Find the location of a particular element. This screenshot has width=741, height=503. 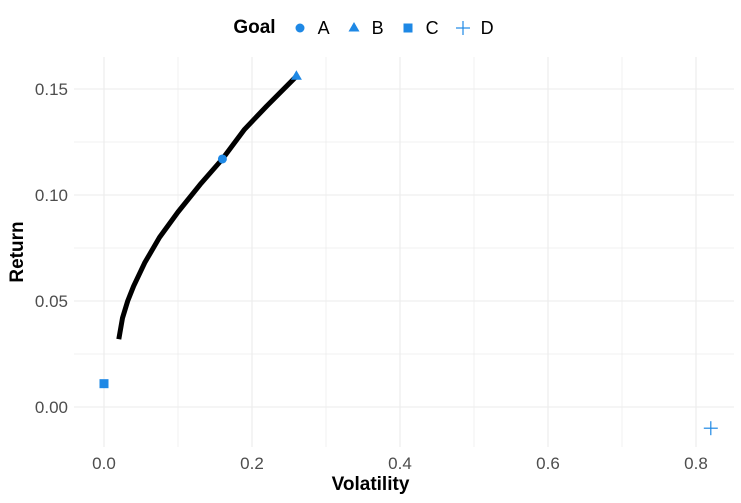

y-axis-title: Return is located at coordinates (17, 252).